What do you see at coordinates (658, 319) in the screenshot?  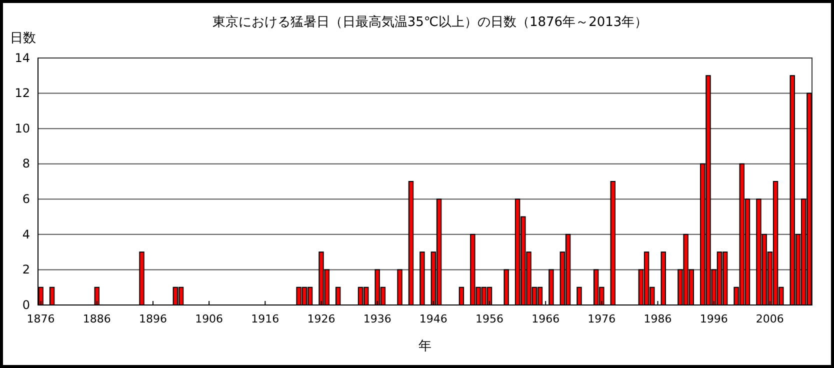 I see `x-tick-label: 1986` at bounding box center [658, 319].